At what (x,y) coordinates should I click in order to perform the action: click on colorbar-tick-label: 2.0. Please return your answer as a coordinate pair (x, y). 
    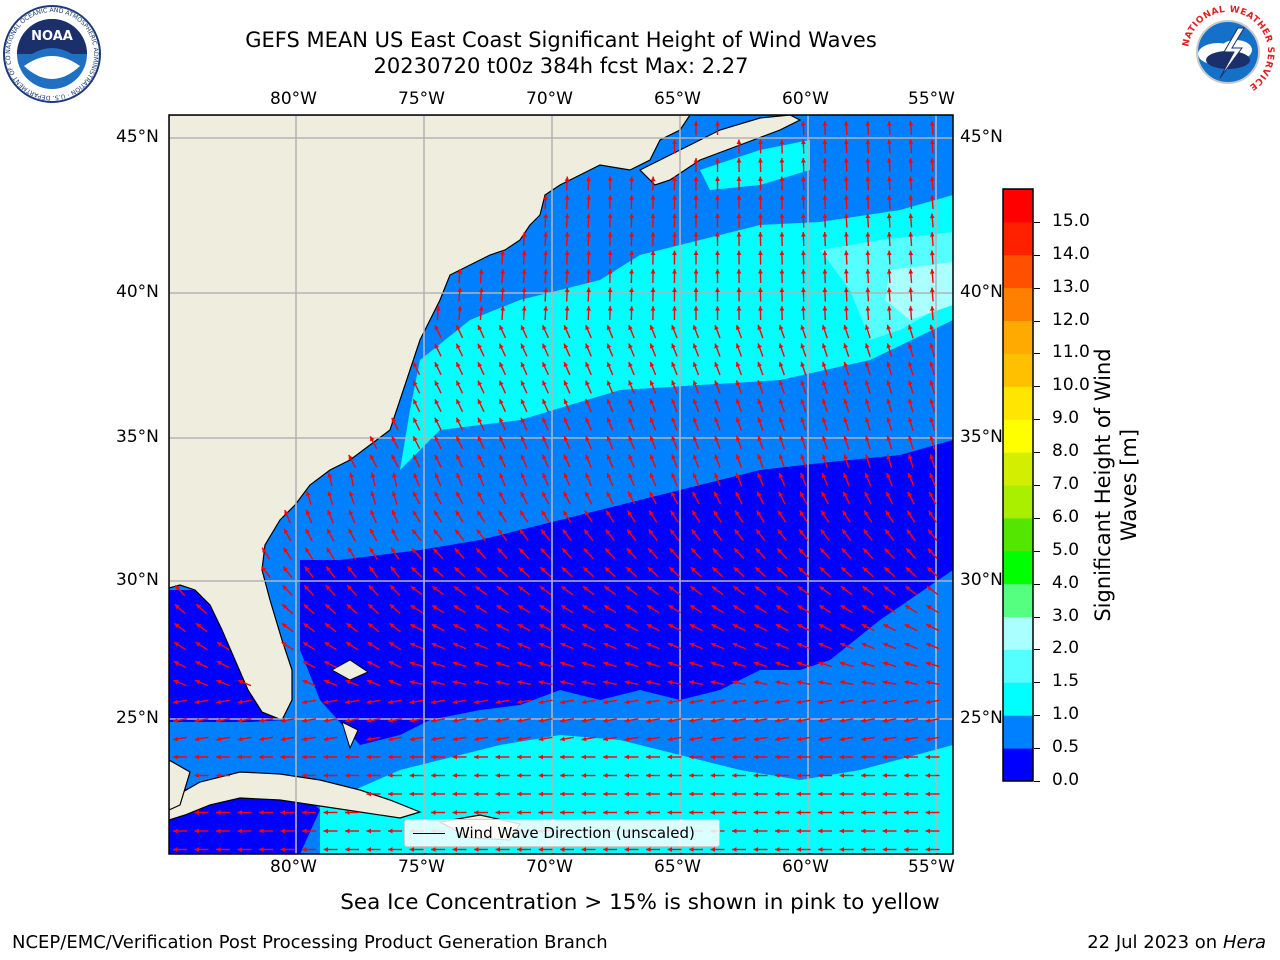
    Looking at the image, I should click on (1066, 648).